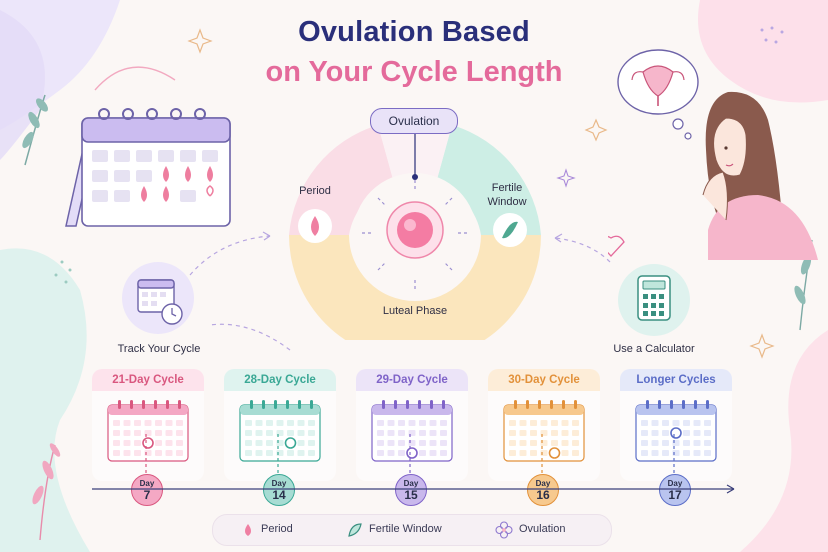 The width and height of the screenshot is (828, 552). Describe the element at coordinates (280, 380) in the screenshot. I see `cycle-card-title: 28-Day Cycle` at that location.